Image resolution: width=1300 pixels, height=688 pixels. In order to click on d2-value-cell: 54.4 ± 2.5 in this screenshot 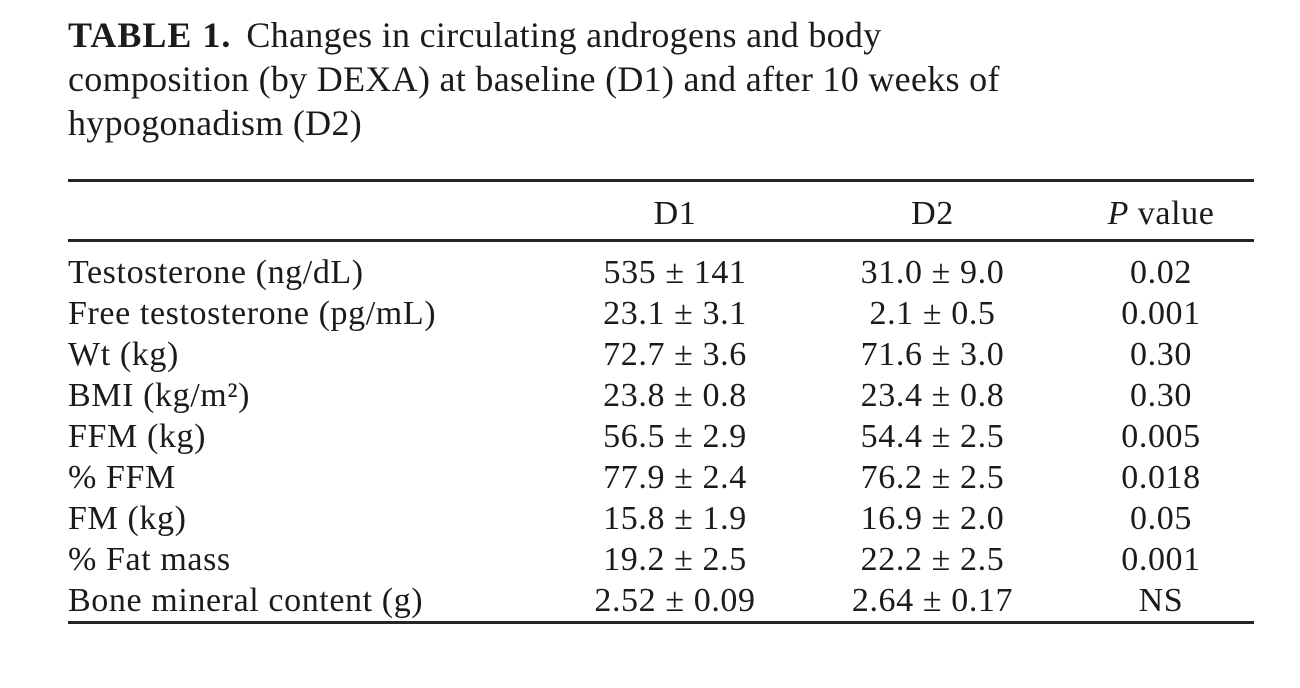, I will do `click(932, 436)`.